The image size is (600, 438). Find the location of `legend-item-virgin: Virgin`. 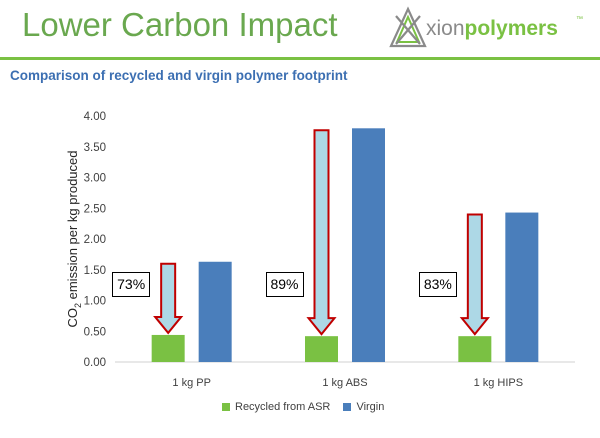

legend-item-virgin: Virgin is located at coordinates (363, 407).